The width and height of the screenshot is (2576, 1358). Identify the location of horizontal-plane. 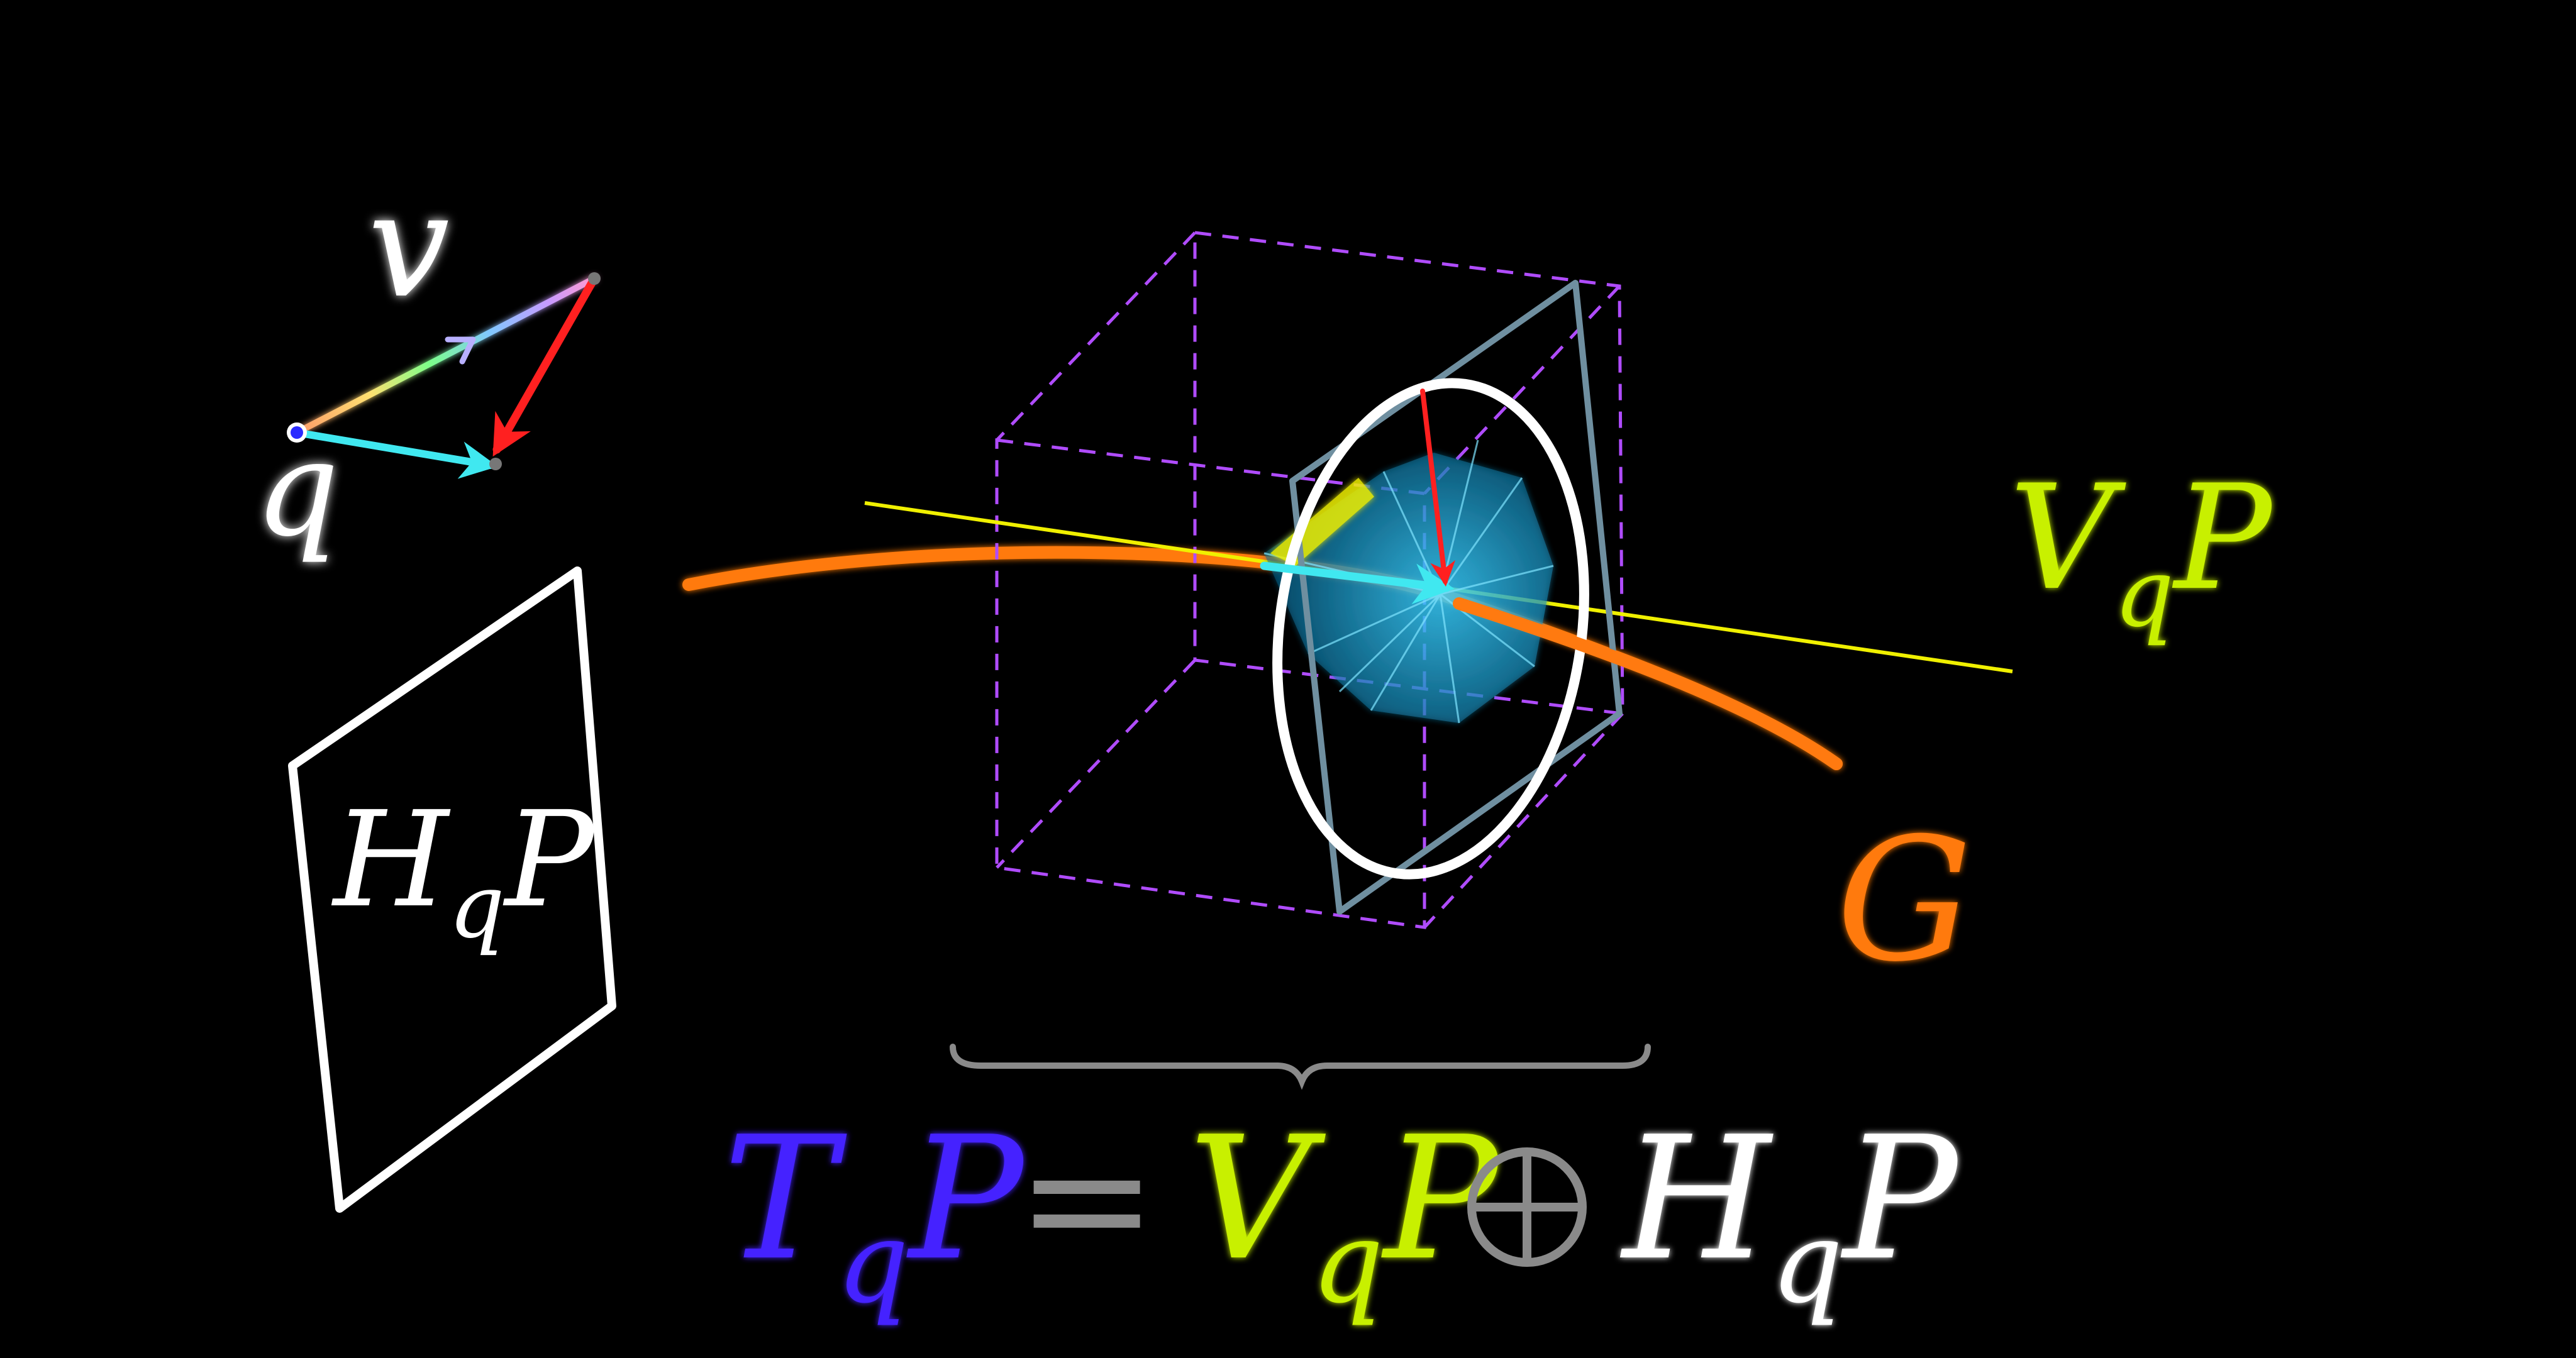
(452, 889).